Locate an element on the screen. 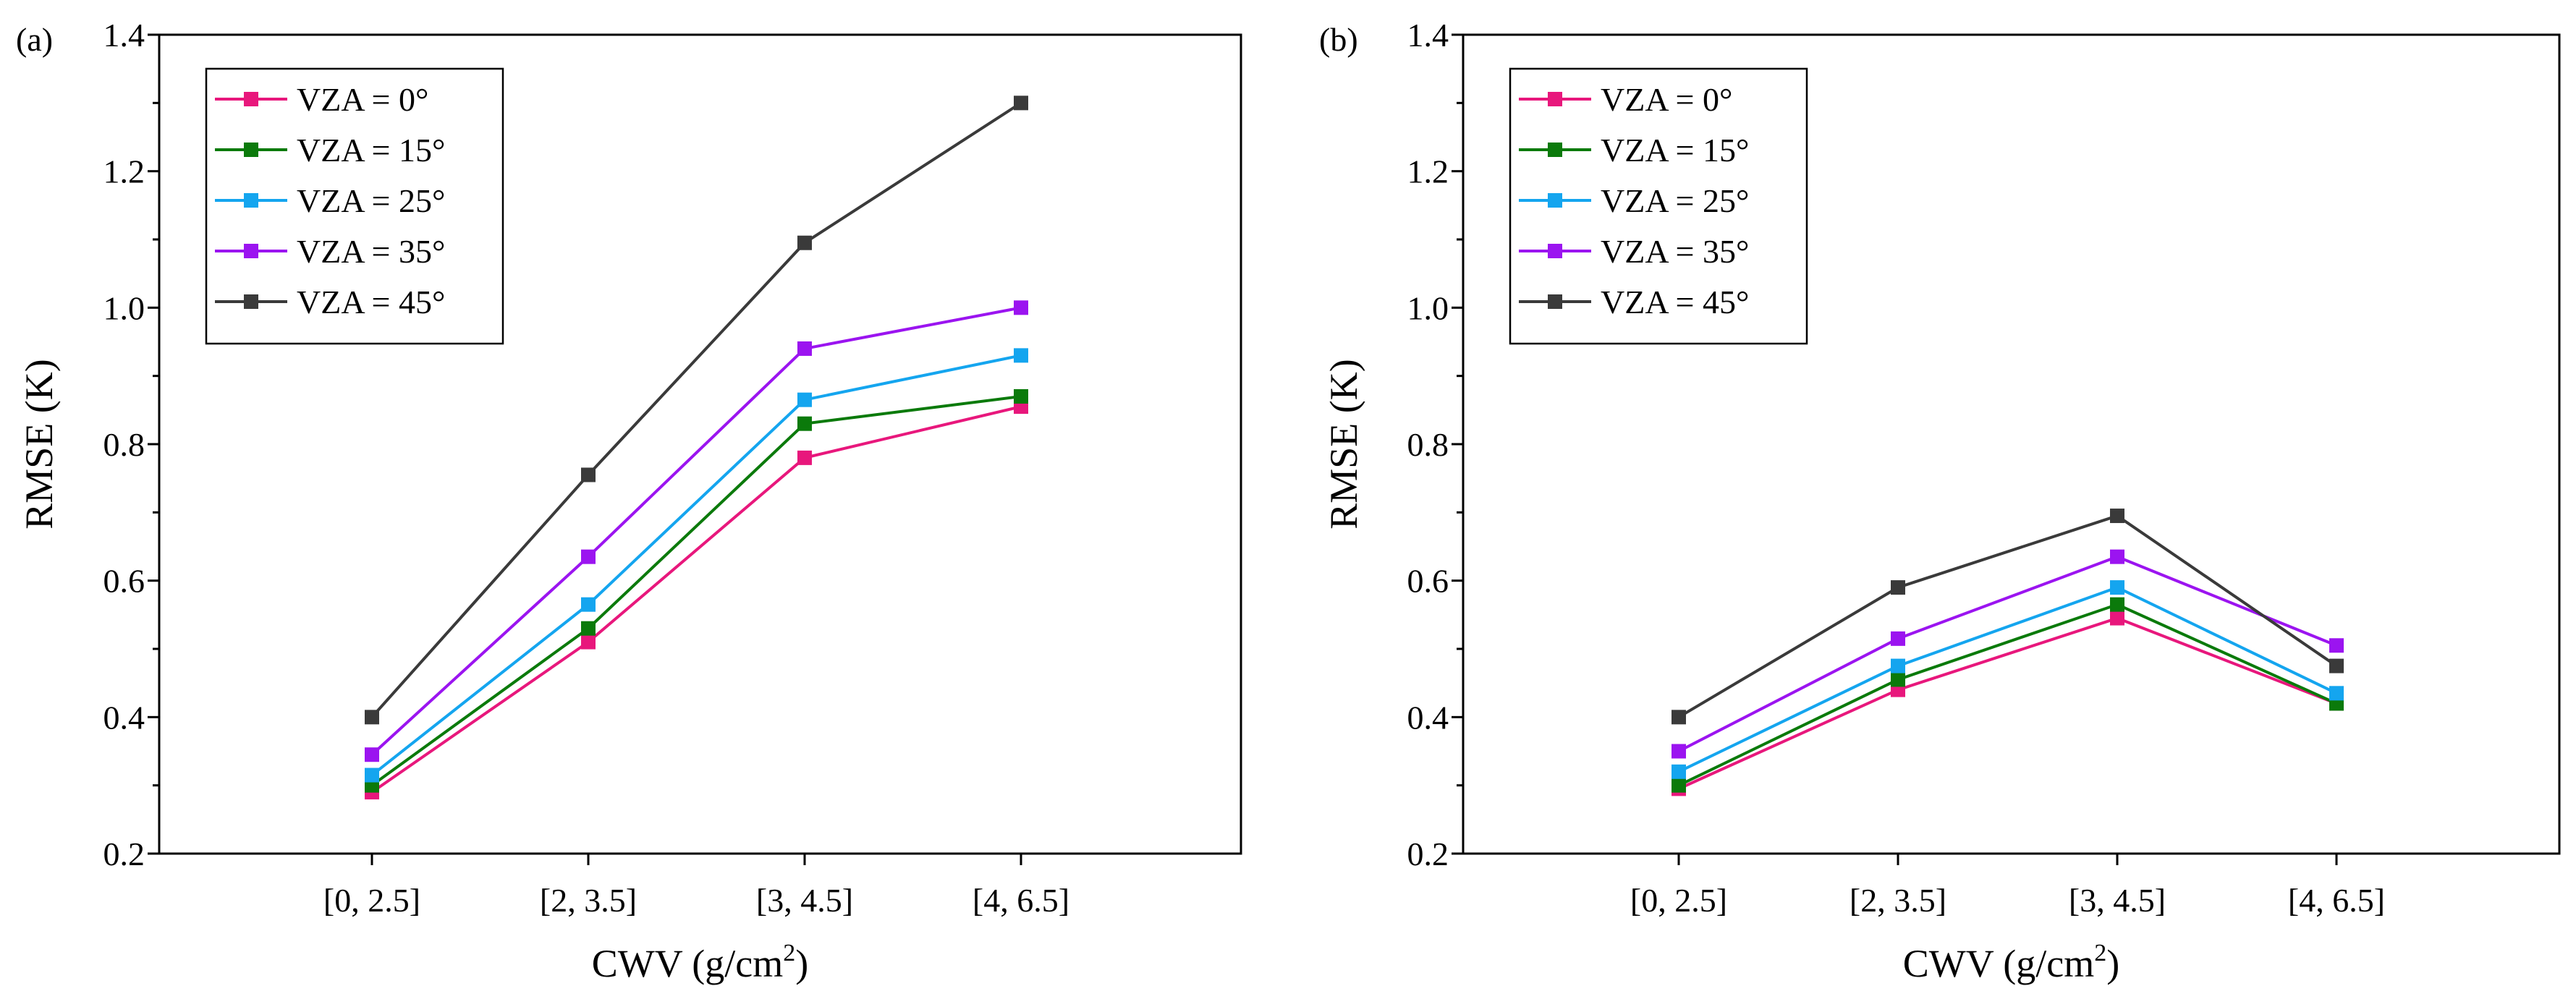 The width and height of the screenshot is (2576, 999). panel-label: (b) is located at coordinates (1338, 39).